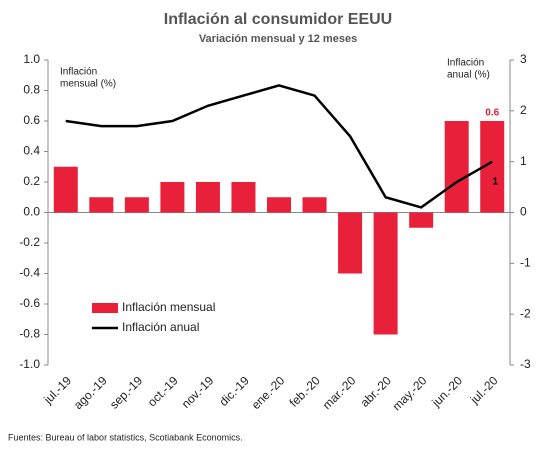 This screenshot has width=556, height=464. What do you see at coordinates (523, 212) in the screenshot?
I see `y2-tick-label: 0` at bounding box center [523, 212].